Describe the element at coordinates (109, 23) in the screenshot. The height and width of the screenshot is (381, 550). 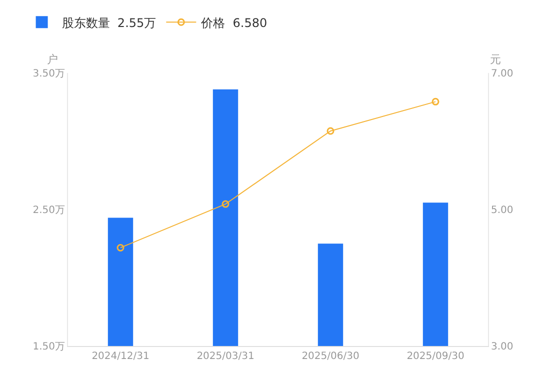
I see `legend-label: 股东数量 2.55万` at that location.